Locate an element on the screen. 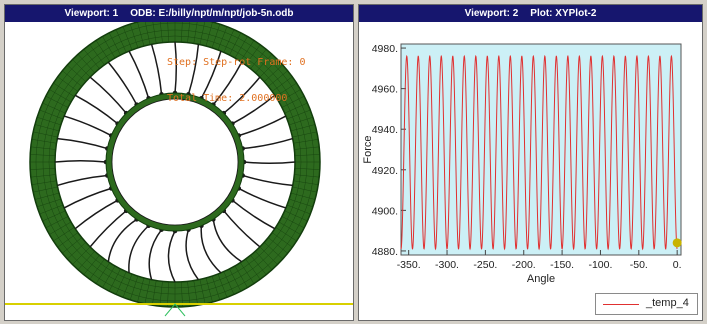 Image resolution: width=707 pixels, height=324 pixels. y-tick-label: 4900. is located at coordinates (385, 211).